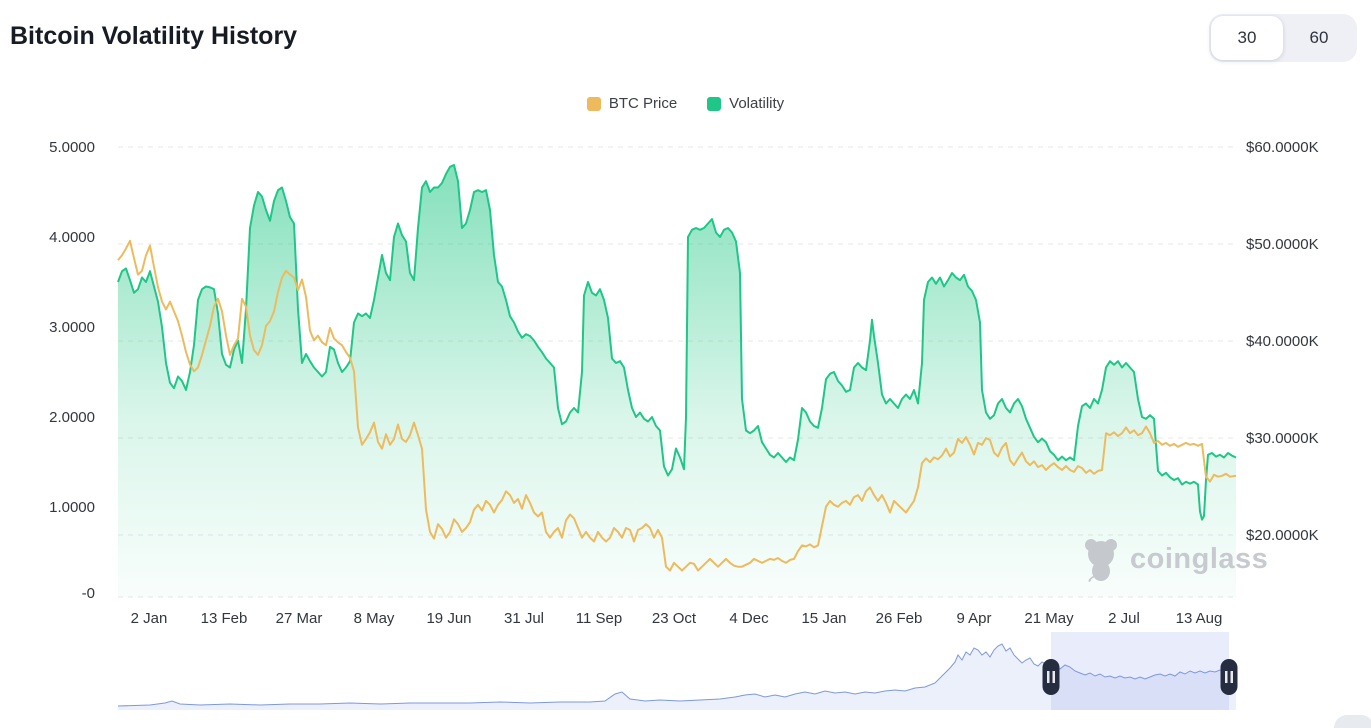 The width and height of the screenshot is (1371, 728). I want to click on watermark-text: coinglass, so click(1199, 558).